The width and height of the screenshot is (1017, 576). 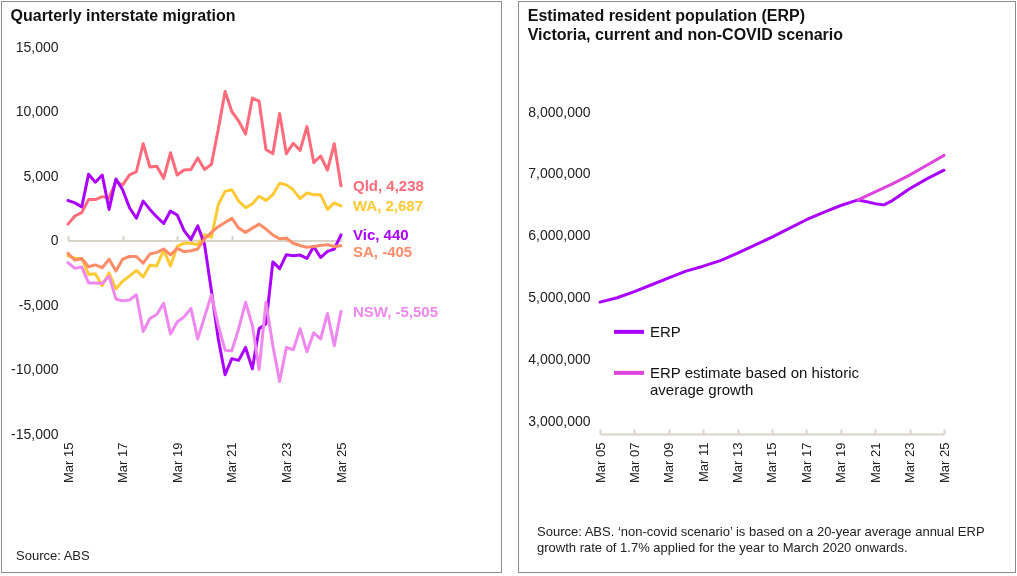 What do you see at coordinates (37, 111) in the screenshot?
I see `y-tick-label: 10,000` at bounding box center [37, 111].